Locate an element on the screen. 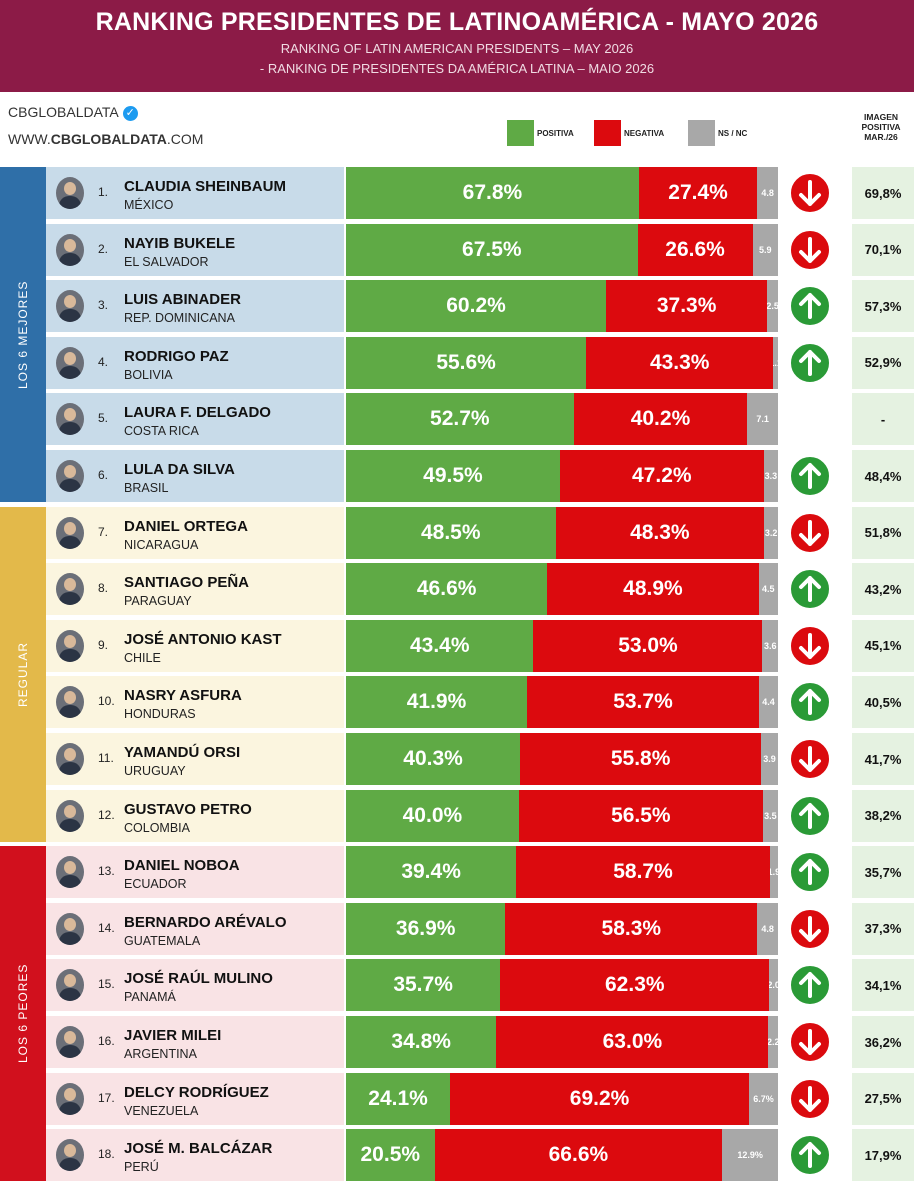  bar-negative: 58.7% is located at coordinates (643, 872).